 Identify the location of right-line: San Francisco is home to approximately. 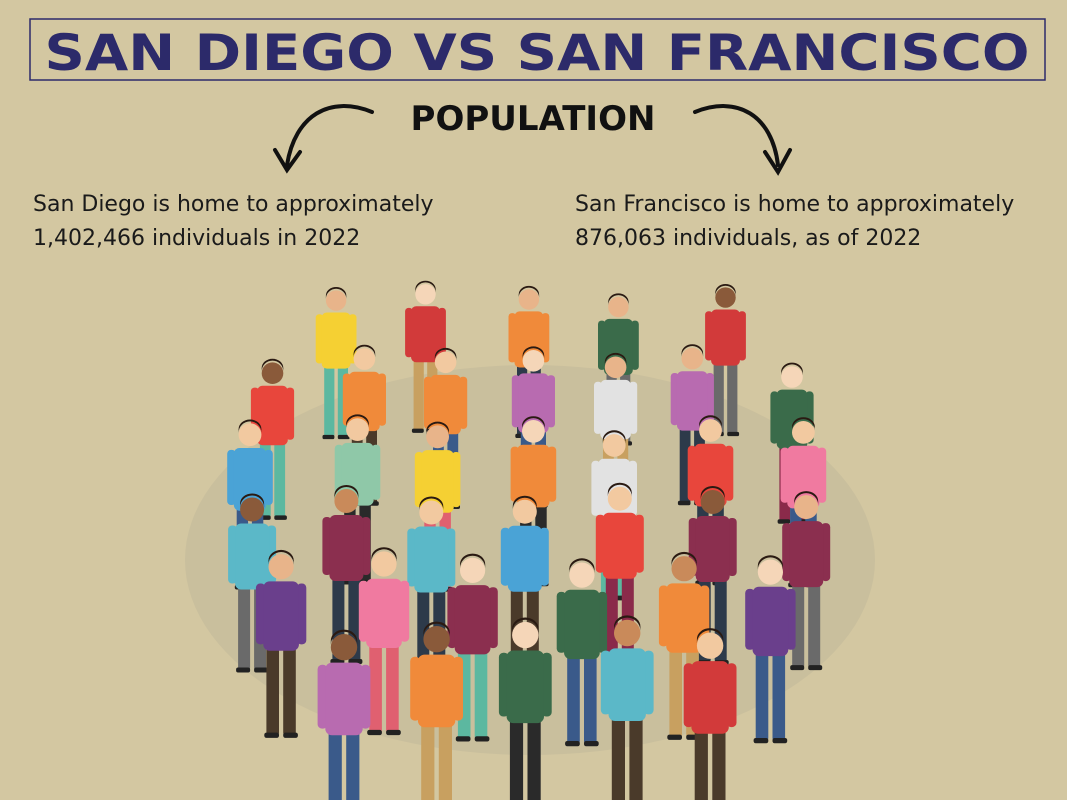
(794, 204).